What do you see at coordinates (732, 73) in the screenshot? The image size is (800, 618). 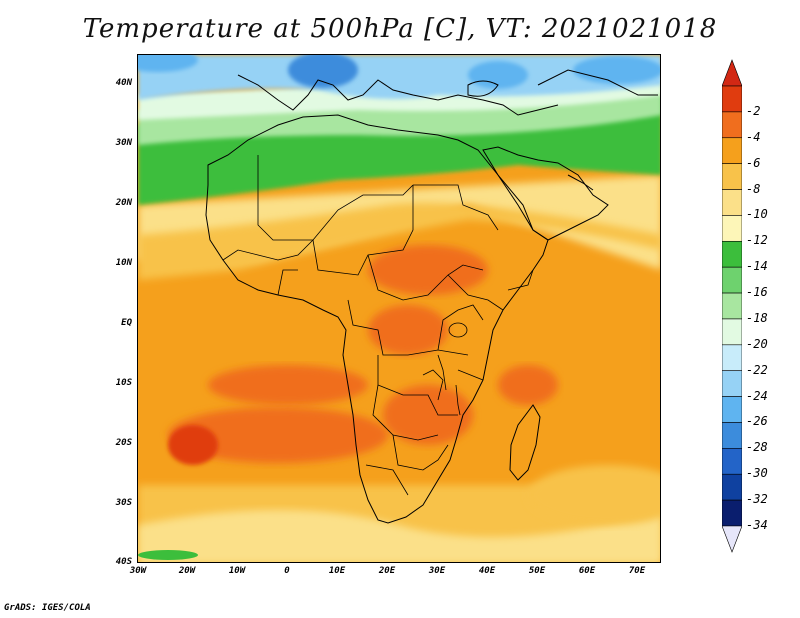 I see `colorbar-over-triangle` at bounding box center [732, 73].